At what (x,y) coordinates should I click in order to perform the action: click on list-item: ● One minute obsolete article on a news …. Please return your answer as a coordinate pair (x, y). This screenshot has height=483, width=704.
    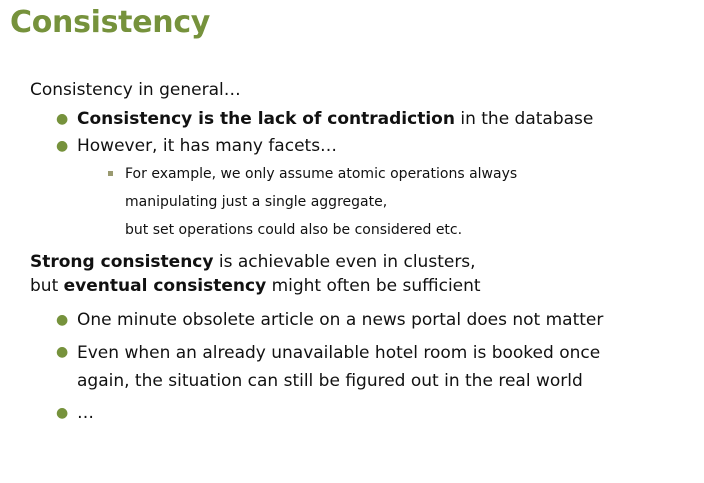
    Looking at the image, I should click on (365, 320).